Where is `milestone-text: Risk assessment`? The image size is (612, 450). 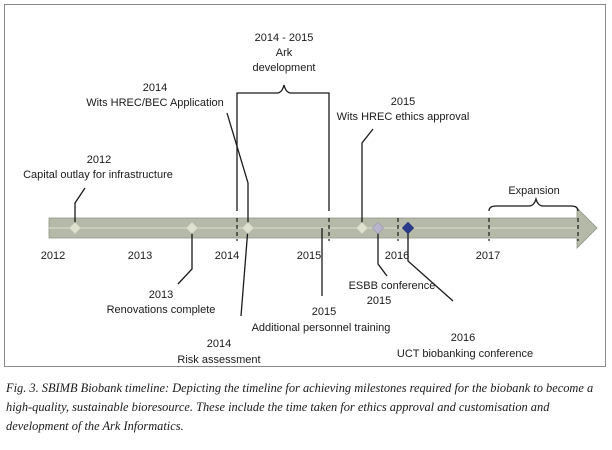
milestone-text: Risk assessment is located at coordinates (218, 360).